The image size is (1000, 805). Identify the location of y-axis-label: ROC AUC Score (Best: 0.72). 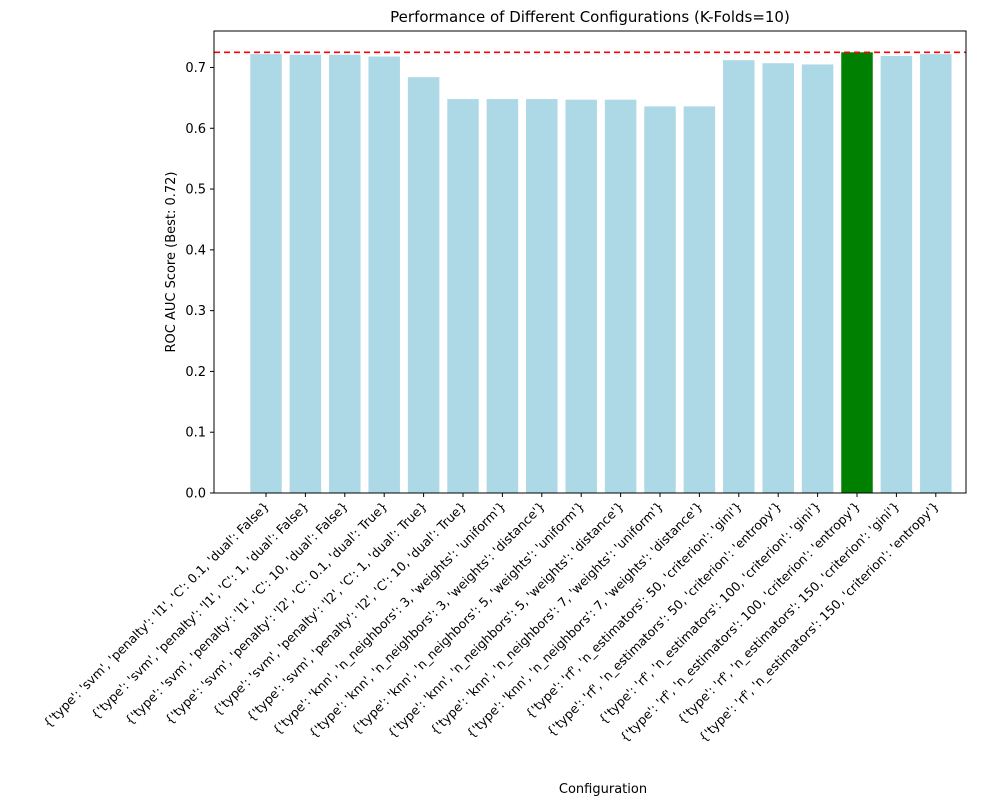
(171, 261).